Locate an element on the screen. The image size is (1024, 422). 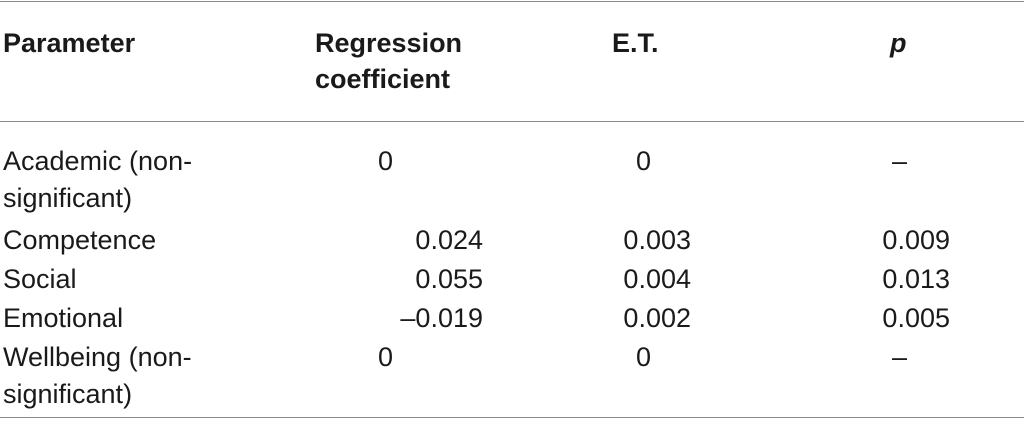
row-academic-parameter-line1: Academic (non- is located at coordinates (98, 161).